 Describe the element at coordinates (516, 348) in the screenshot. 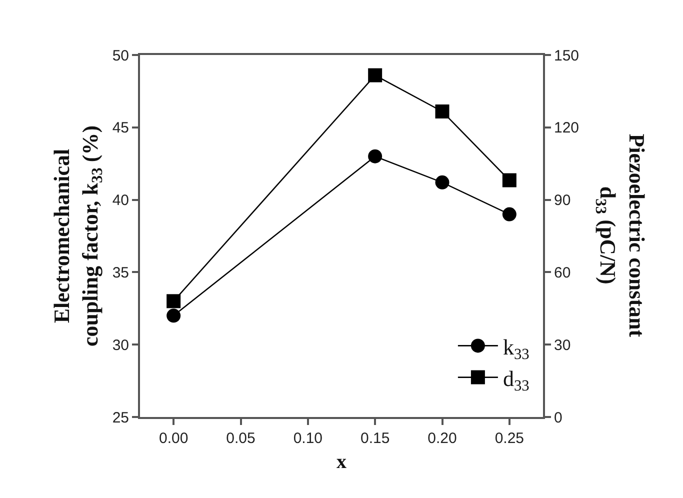

I see `legend-label: k$_{33}$` at that location.